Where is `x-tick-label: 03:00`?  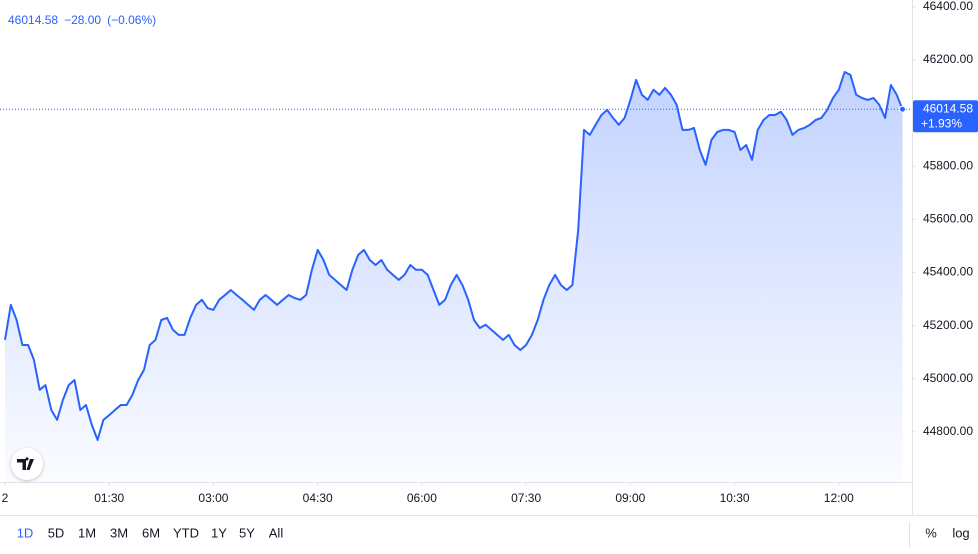 x-tick-label: 03:00 is located at coordinates (213, 498).